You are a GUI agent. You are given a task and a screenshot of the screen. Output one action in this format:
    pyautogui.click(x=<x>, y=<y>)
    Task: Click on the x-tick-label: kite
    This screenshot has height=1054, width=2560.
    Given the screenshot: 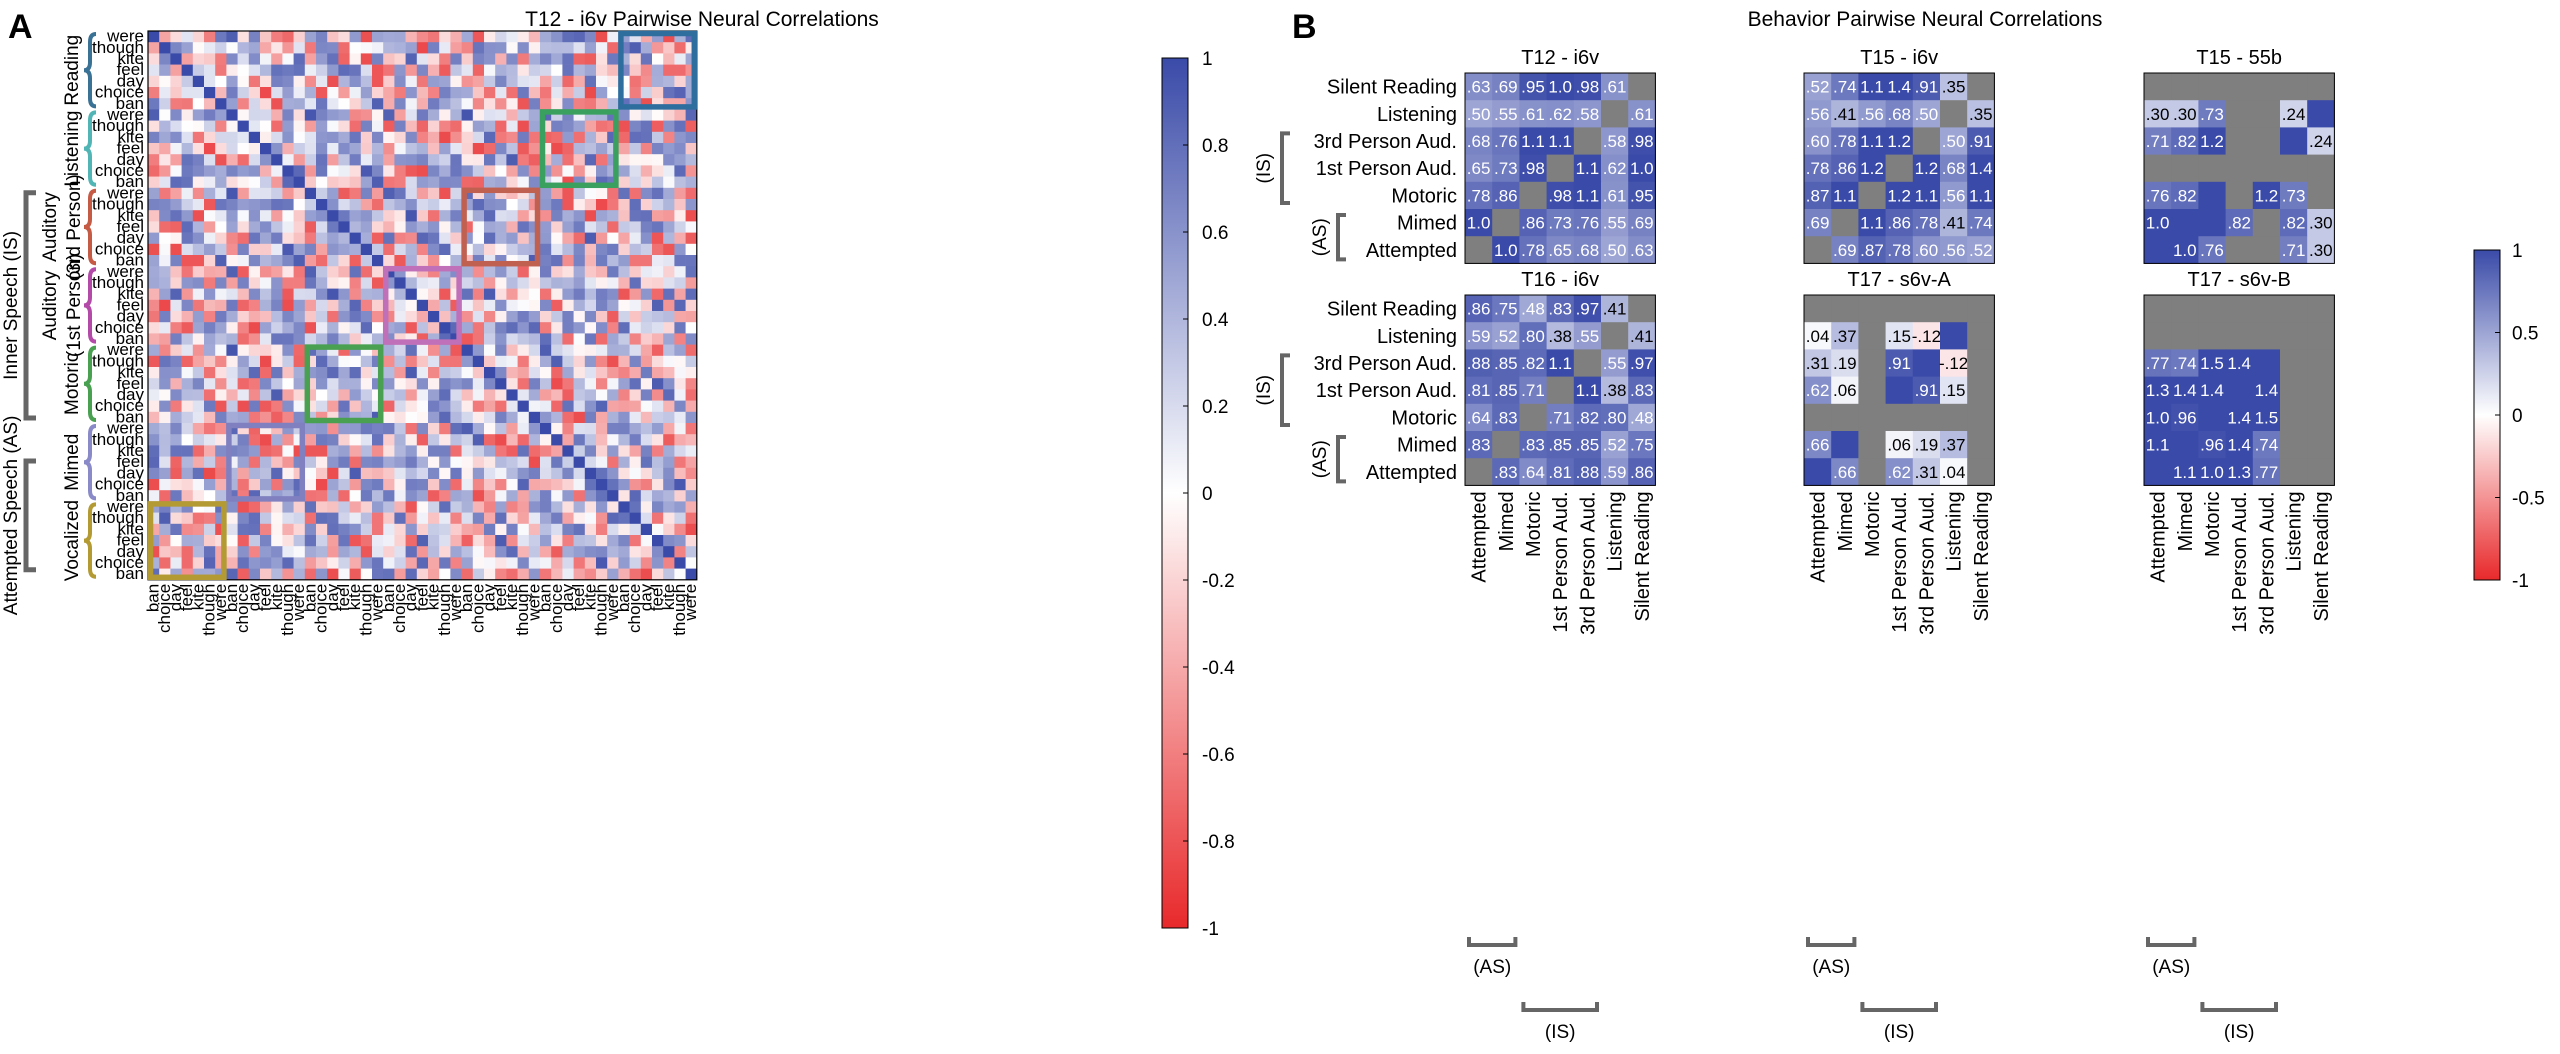 What is the action you would take?
    pyautogui.click(x=433, y=597)
    